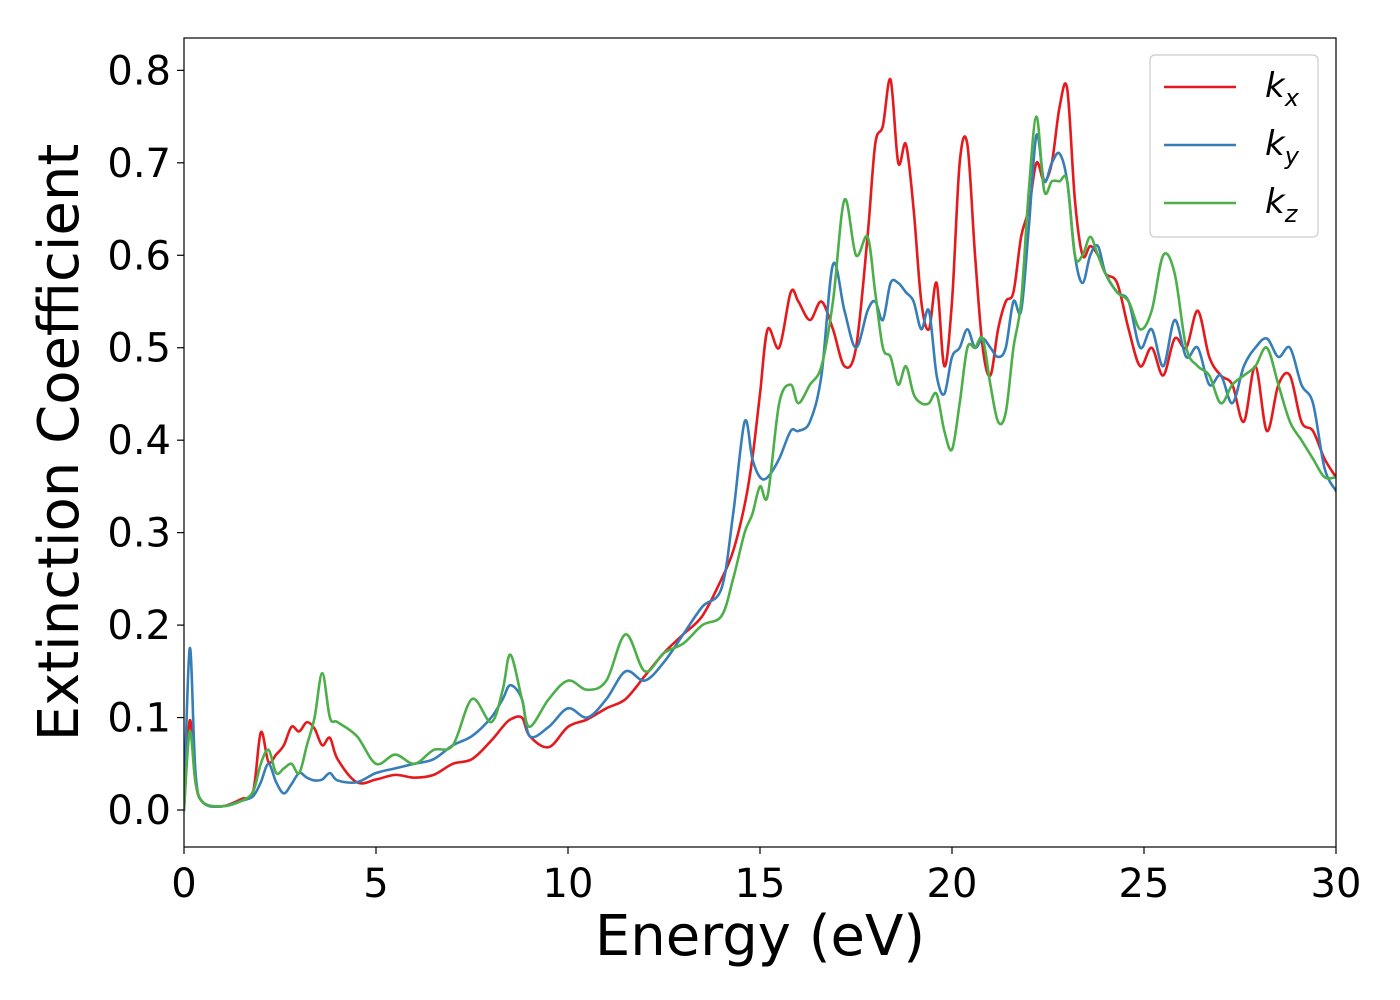 This screenshot has height=1000, width=1400. I want to click on legend-label-subscript: x, so click(1292, 98).